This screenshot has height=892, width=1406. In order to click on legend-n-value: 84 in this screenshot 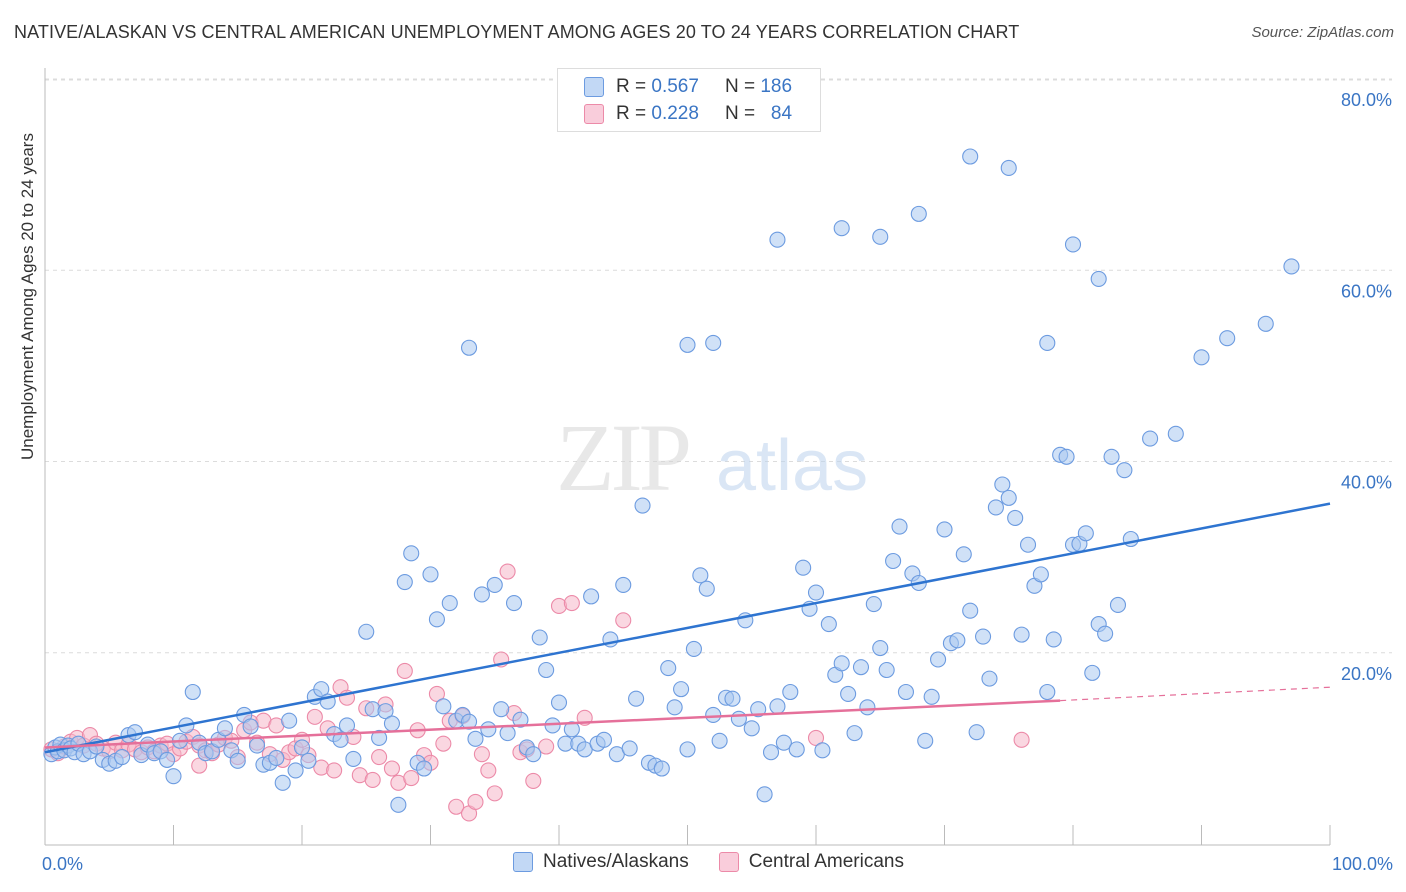, I will do `click(781, 113)`.